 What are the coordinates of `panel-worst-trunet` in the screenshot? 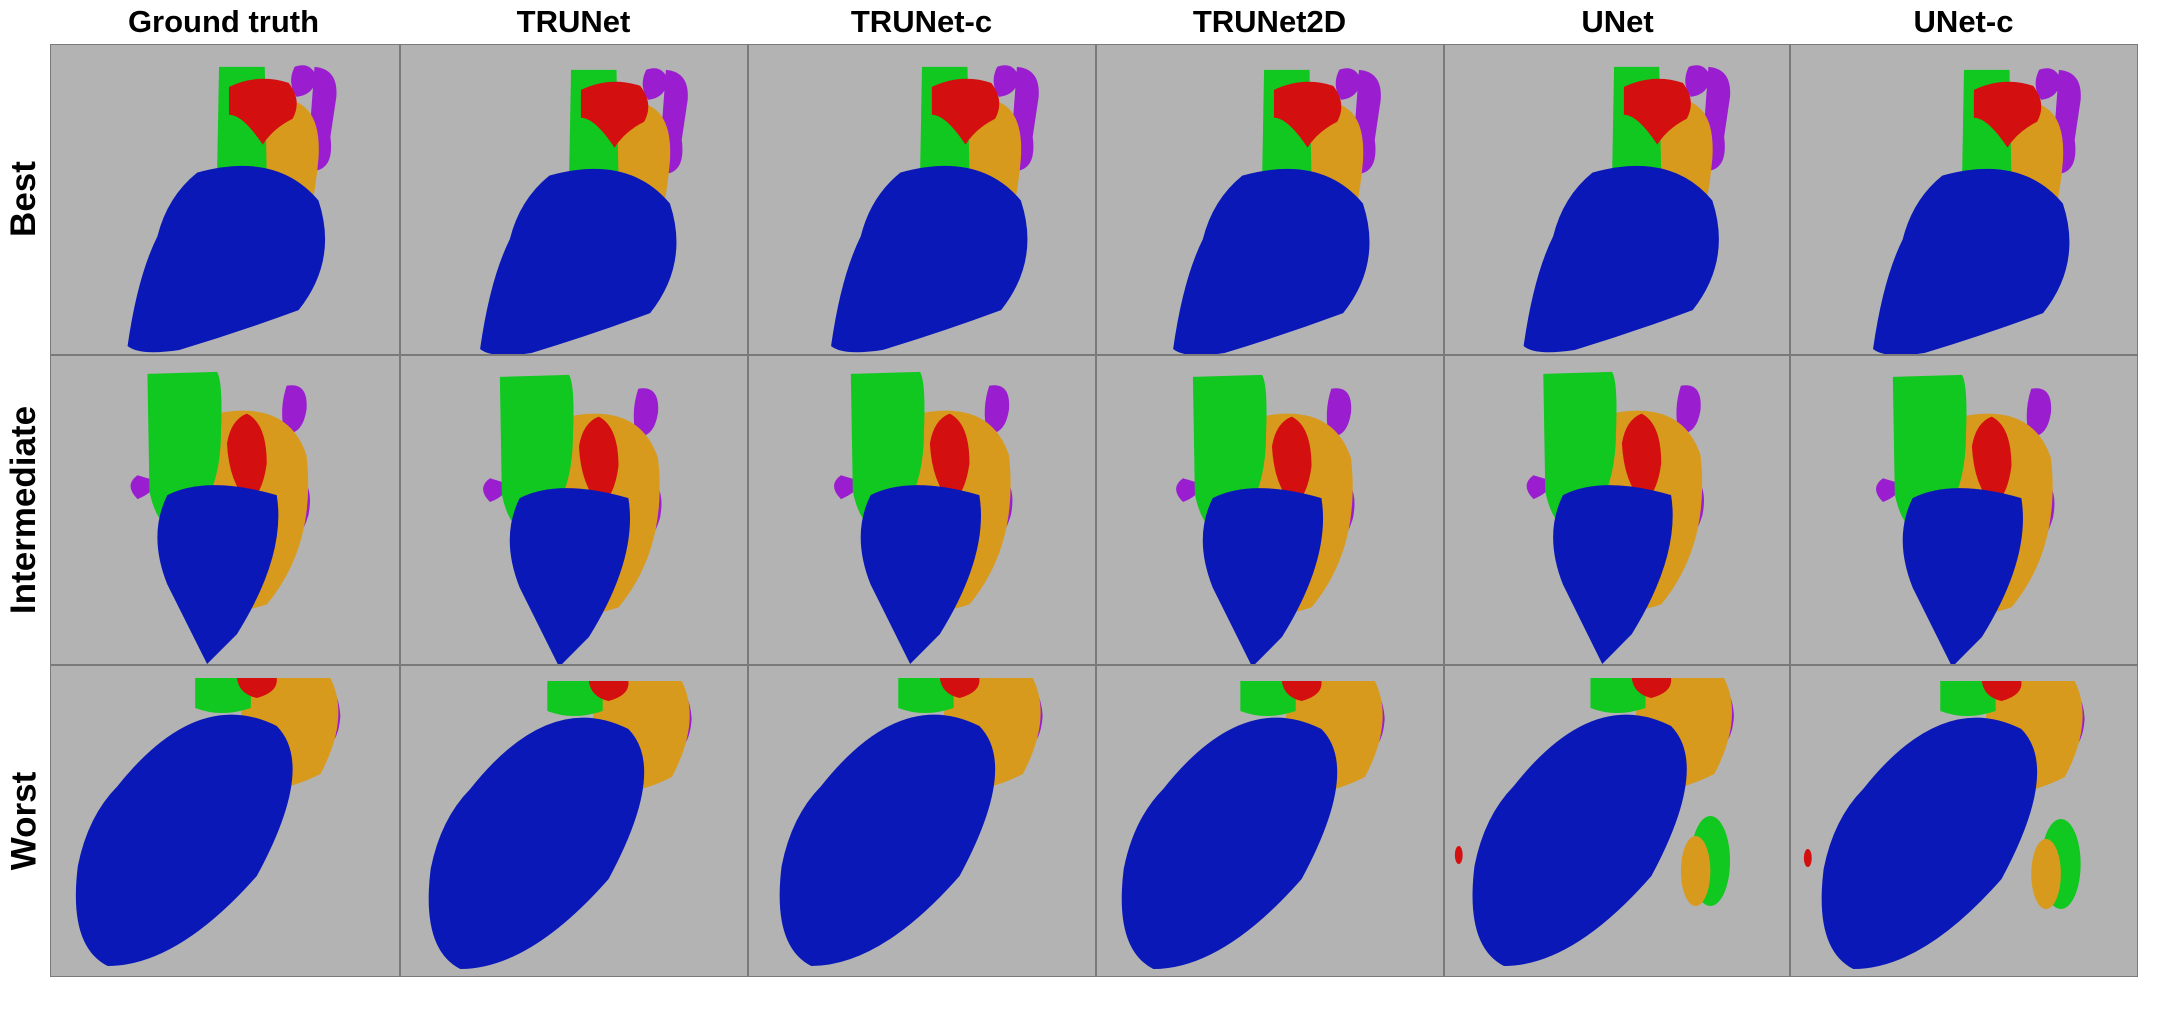 It's located at (574, 821).